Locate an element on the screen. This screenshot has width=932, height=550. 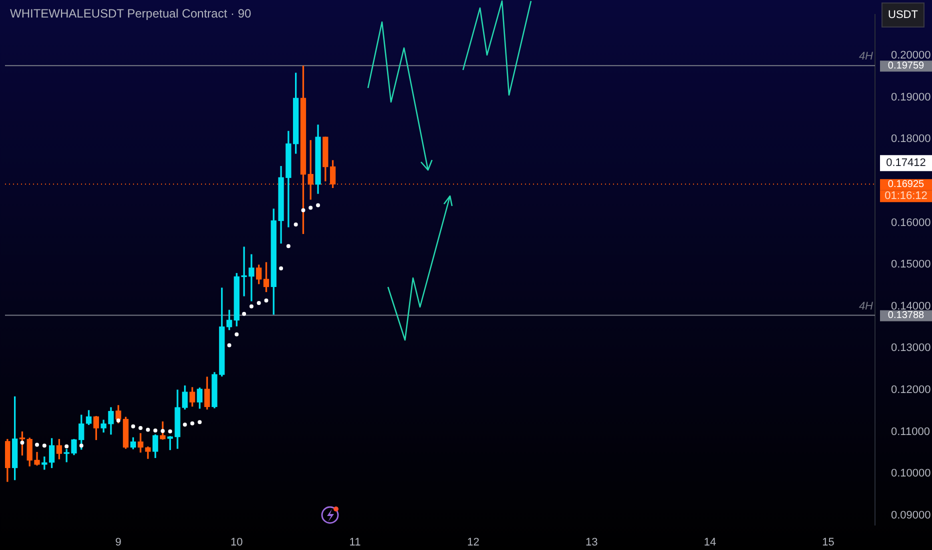
x-tick-label: 15 is located at coordinates (828, 542).